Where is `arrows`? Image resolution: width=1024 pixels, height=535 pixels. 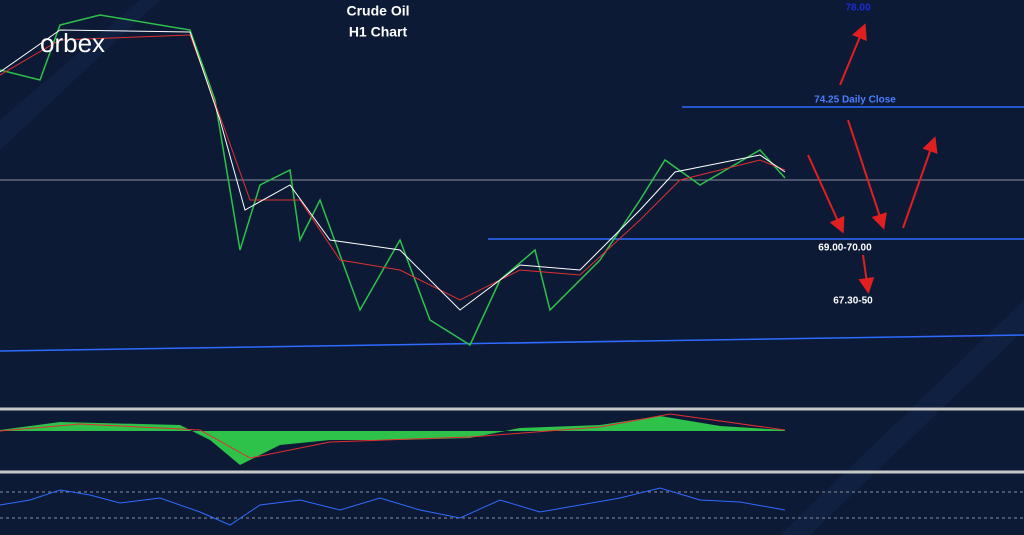 arrows is located at coordinates (872, 158).